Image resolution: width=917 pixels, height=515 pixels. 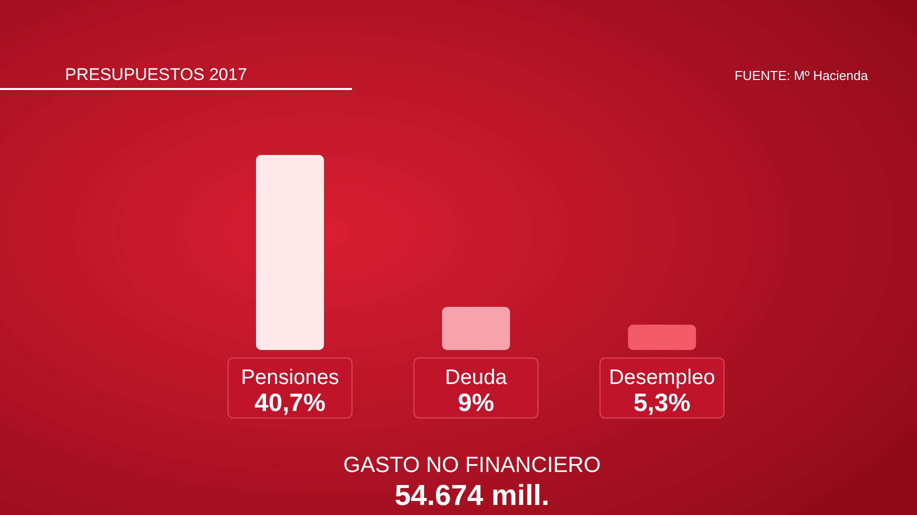 What do you see at coordinates (662, 403) in the screenshot?
I see `data-label: 5,3%` at bounding box center [662, 403].